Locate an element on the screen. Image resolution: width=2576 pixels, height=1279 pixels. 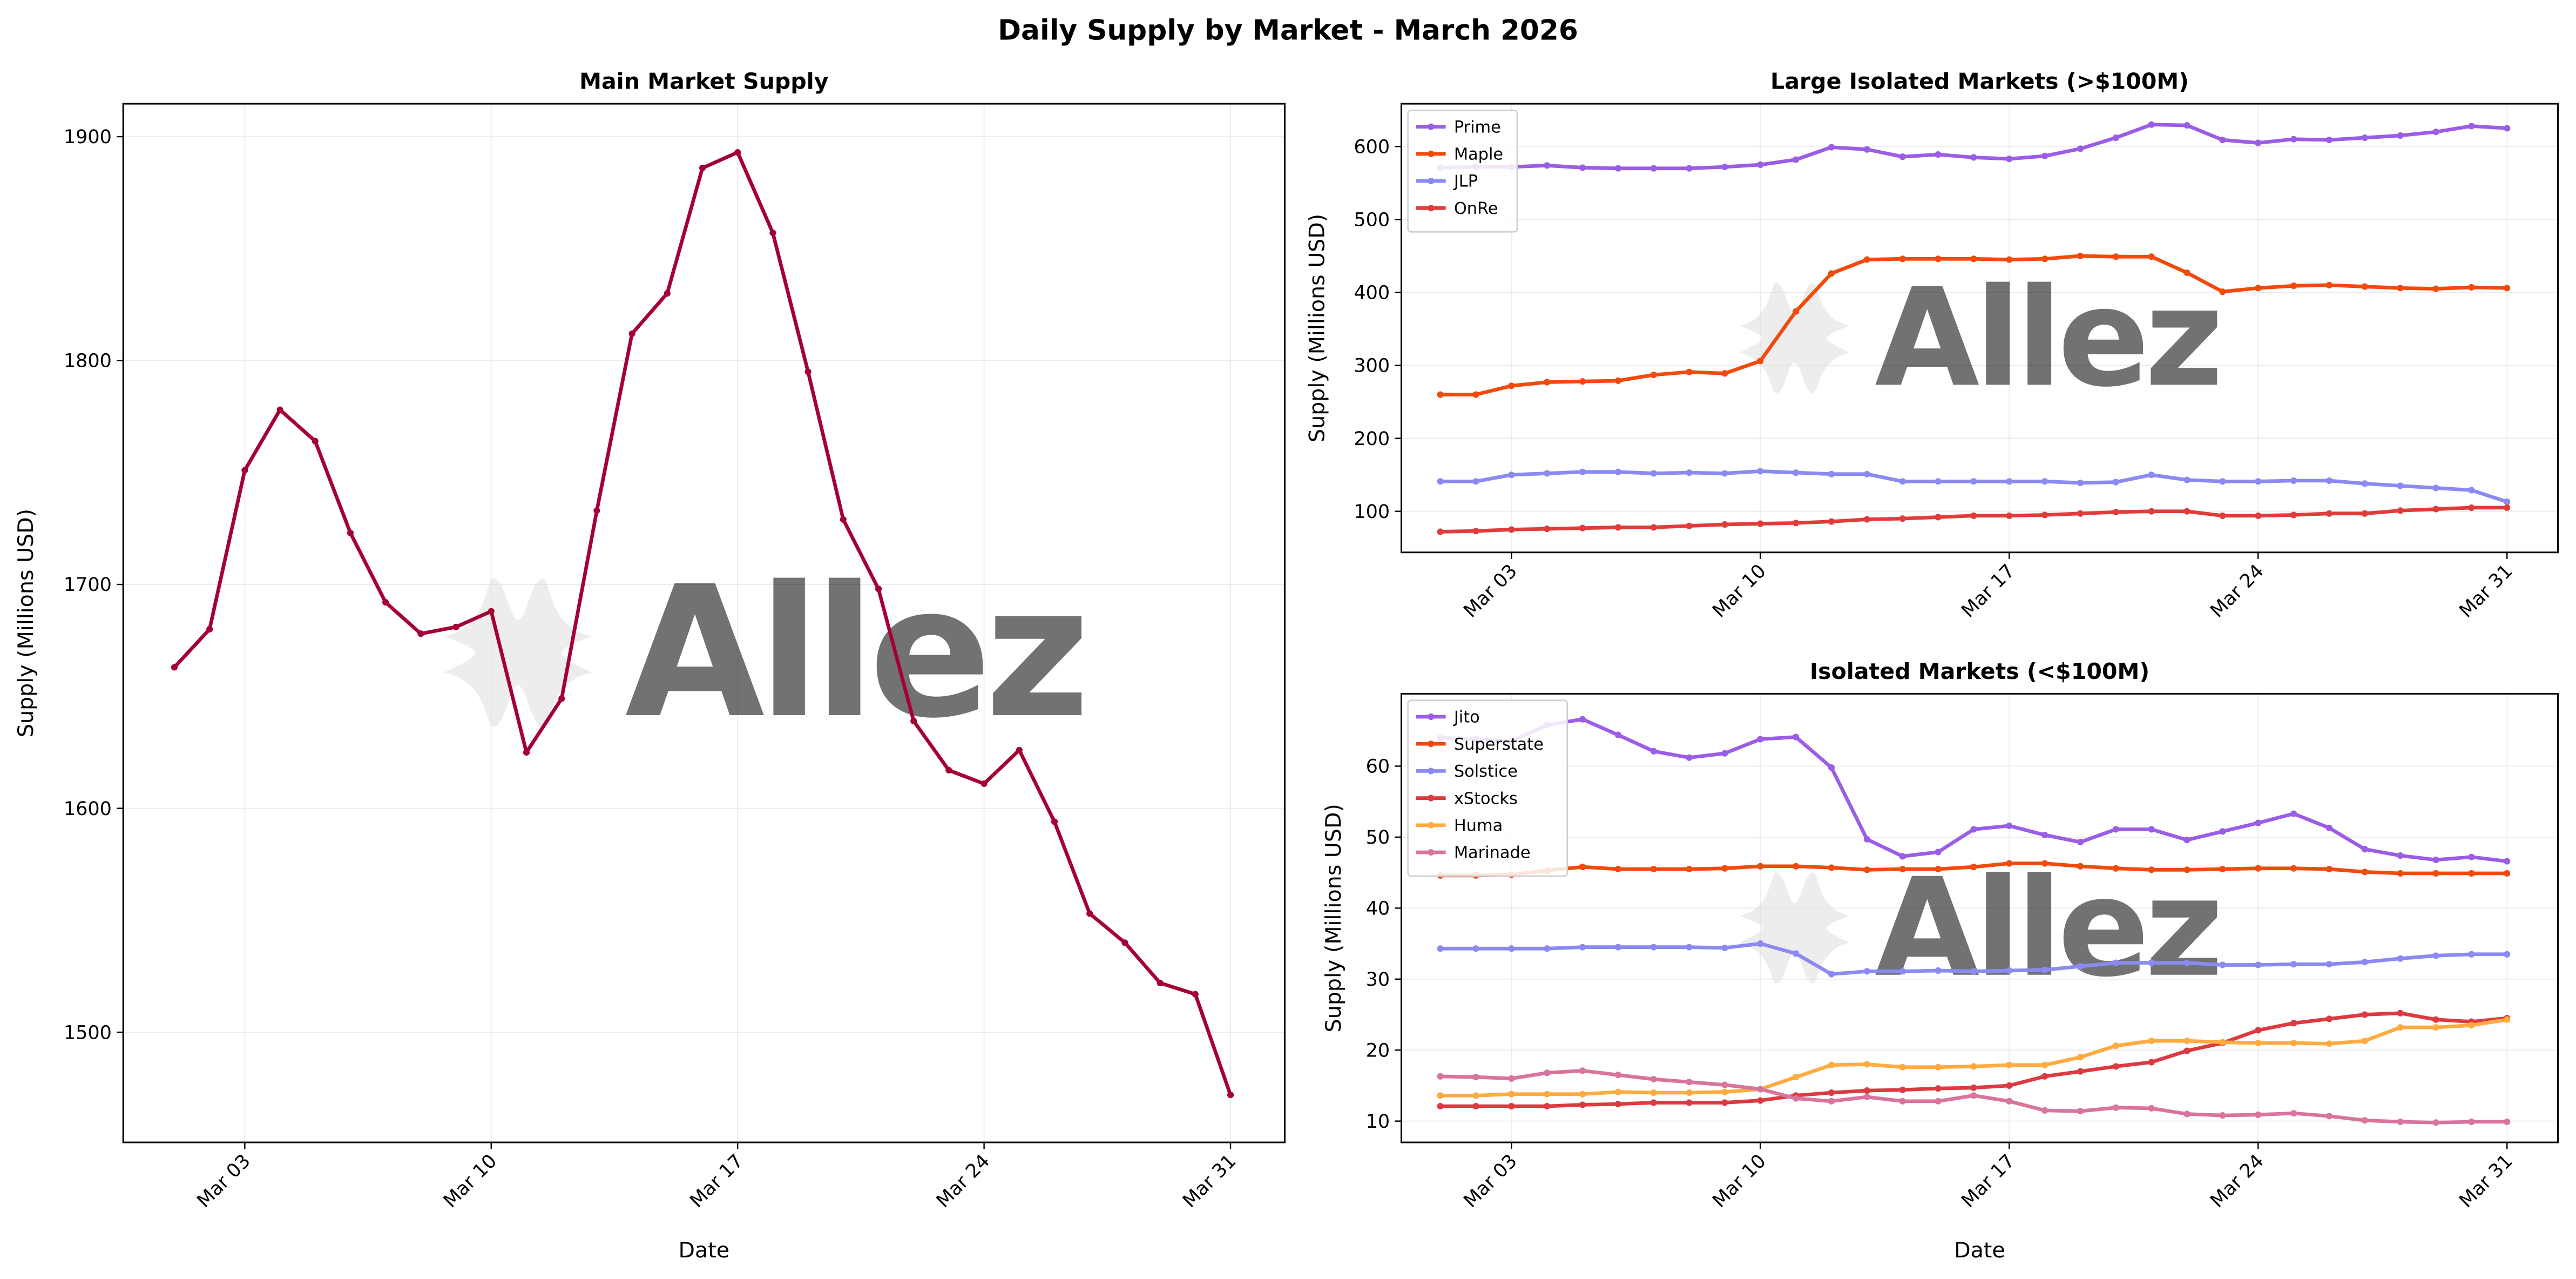
y-tick-label: 20 is located at coordinates (1378, 1050).